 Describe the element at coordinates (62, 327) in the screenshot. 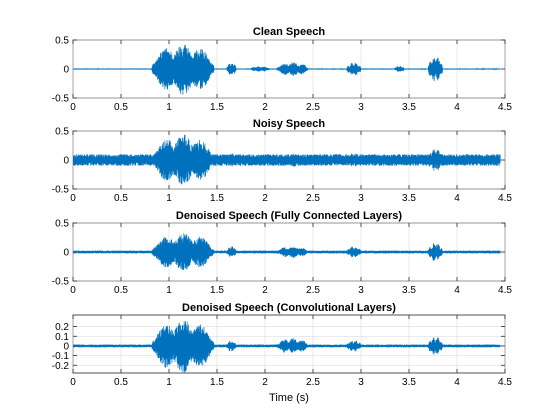

I see `y-tick-label: 0.2` at that location.